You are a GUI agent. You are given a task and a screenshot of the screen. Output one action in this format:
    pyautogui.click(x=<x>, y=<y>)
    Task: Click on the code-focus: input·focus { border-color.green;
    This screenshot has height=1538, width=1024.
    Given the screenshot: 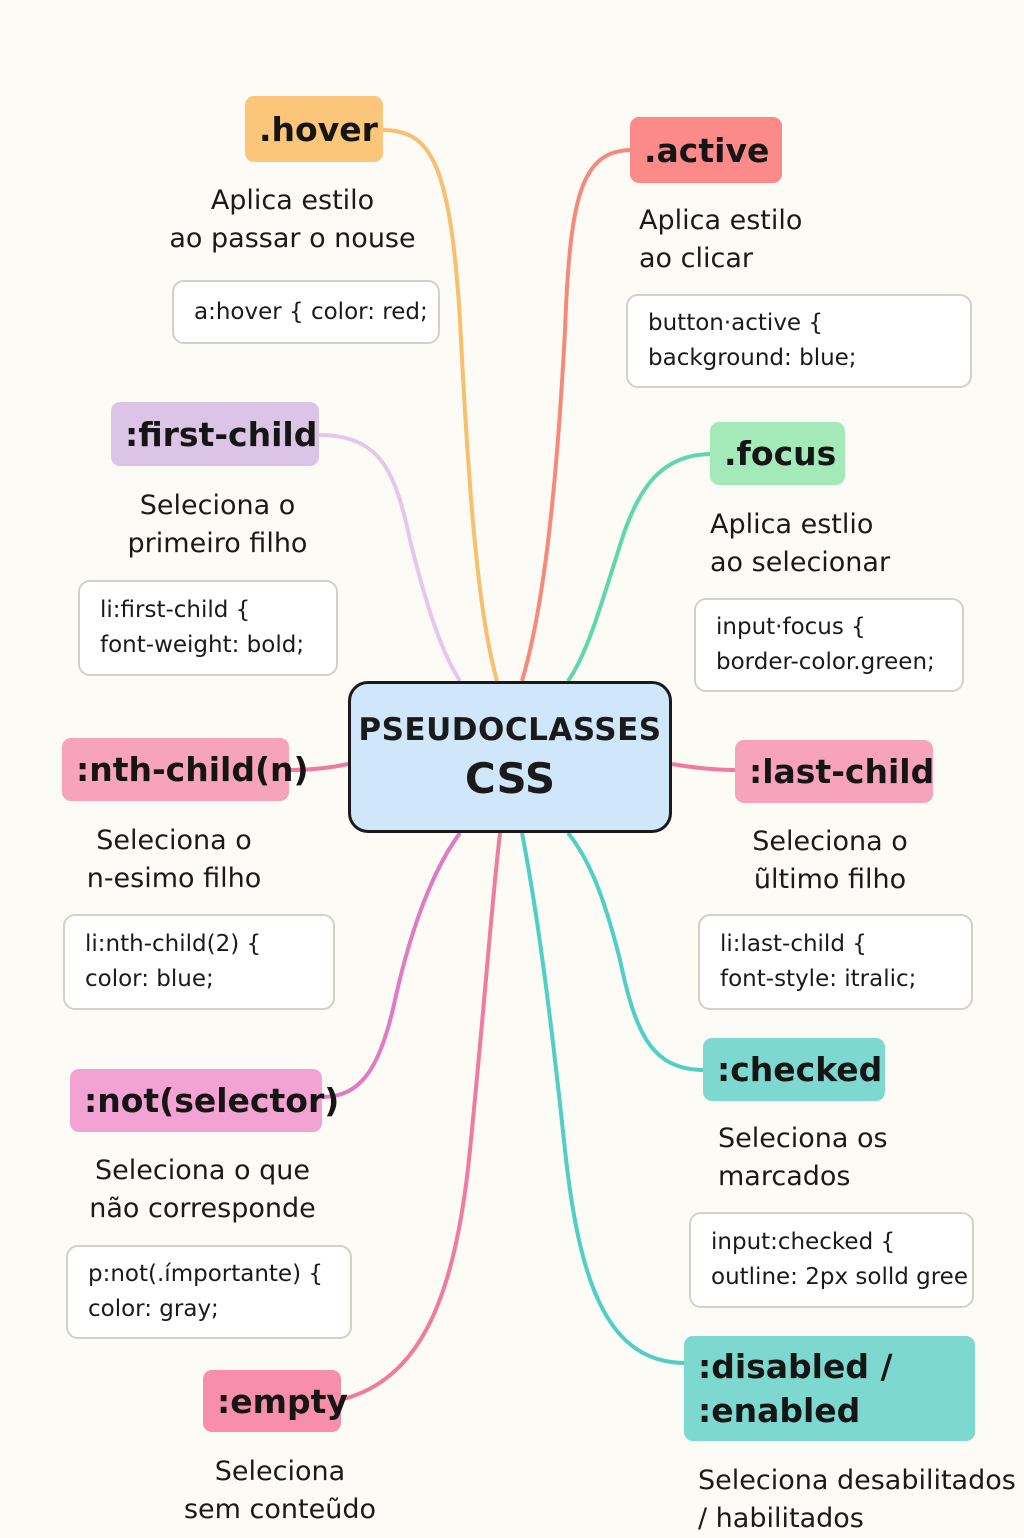 What is the action you would take?
    pyautogui.click(x=829, y=645)
    